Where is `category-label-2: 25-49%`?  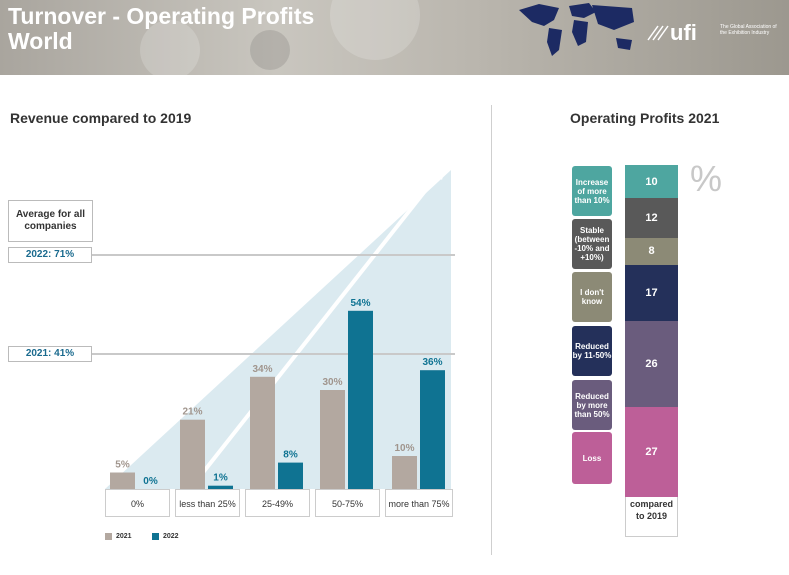
category-label-2: 25-49% is located at coordinates (277, 503).